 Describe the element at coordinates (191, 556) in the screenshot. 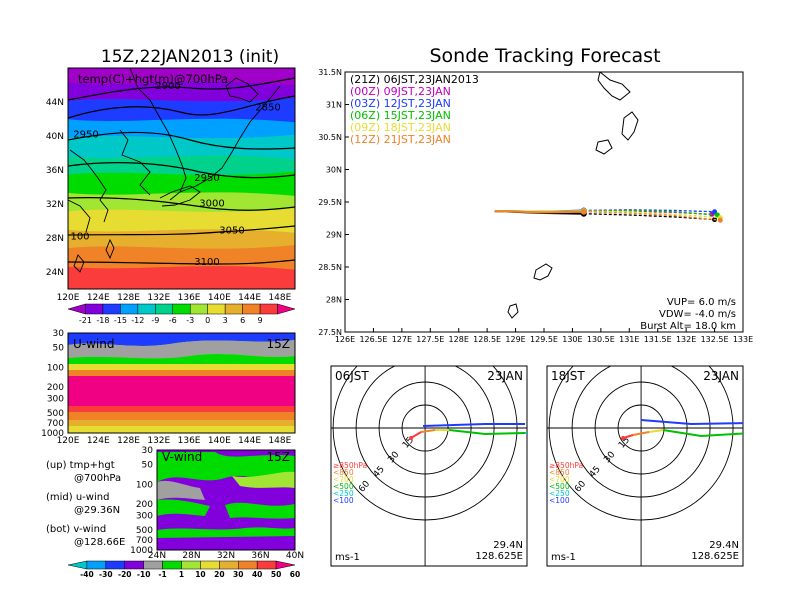

I see `x-tick-label: 28N` at that location.